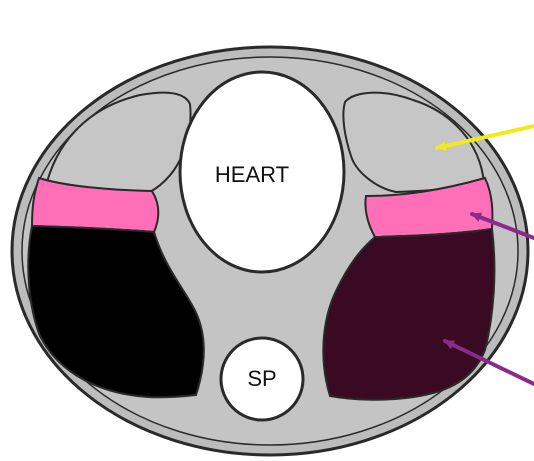 This screenshot has height=461, width=534. What do you see at coordinates (488, 362) in the screenshot?
I see `purple-arrow-icon-lower` at bounding box center [488, 362].